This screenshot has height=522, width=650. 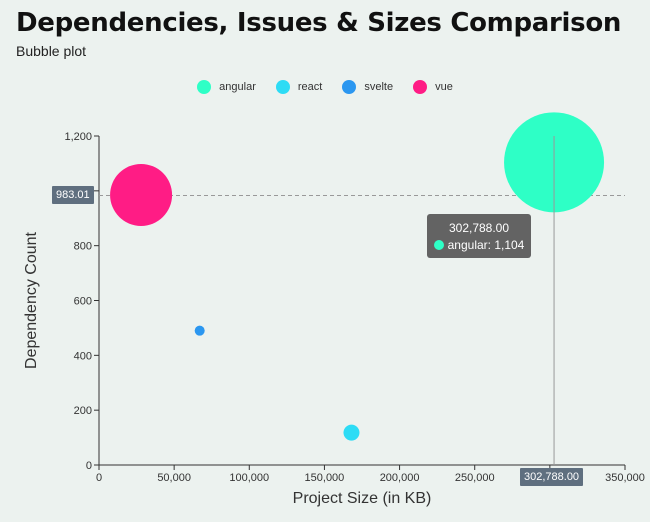 I want to click on crosshair-y-label: 983.01, so click(x=73, y=195).